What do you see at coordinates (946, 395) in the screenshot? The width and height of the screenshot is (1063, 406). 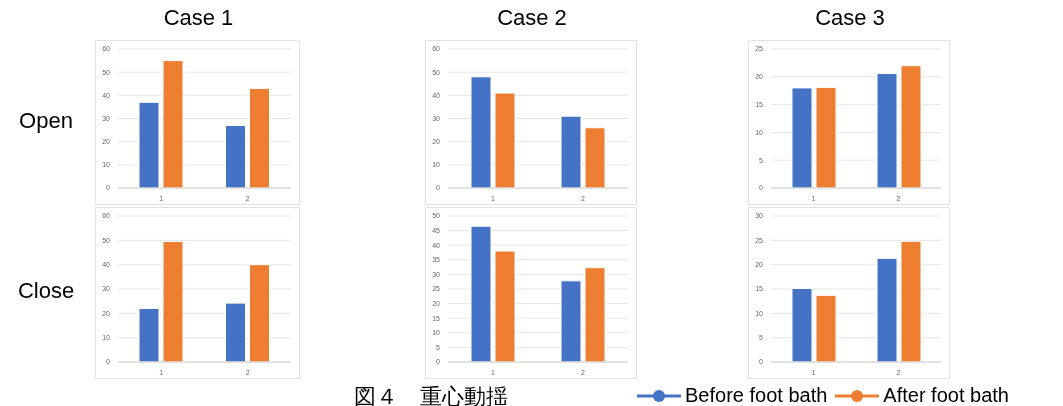 I see `legend-label: After foot bath` at bounding box center [946, 395].